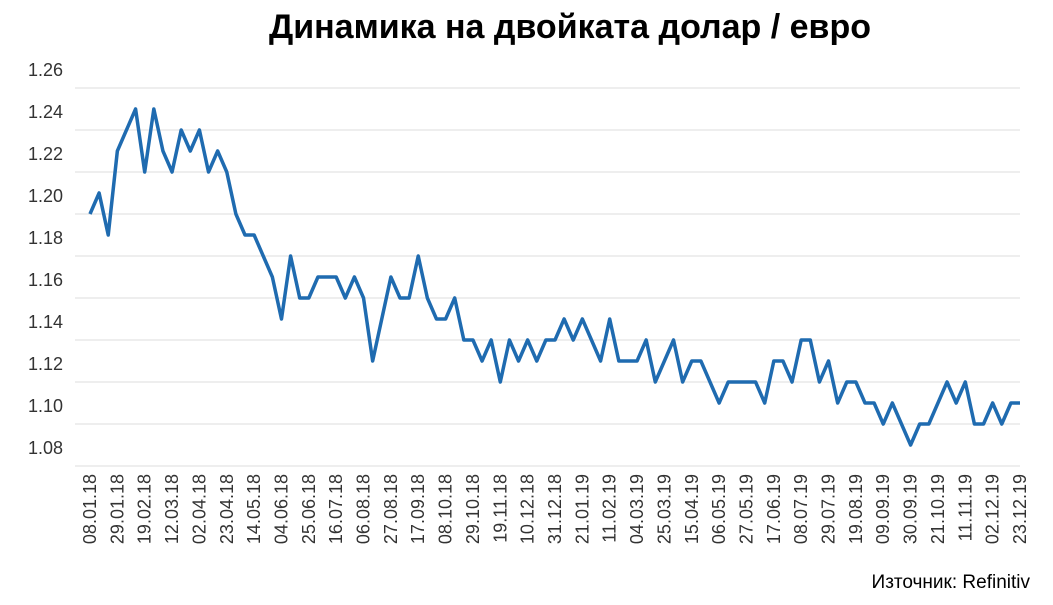 The image size is (1053, 605). Describe the element at coordinates (746, 509) in the screenshot. I see `x-tick-label: 27.05.19` at that location.